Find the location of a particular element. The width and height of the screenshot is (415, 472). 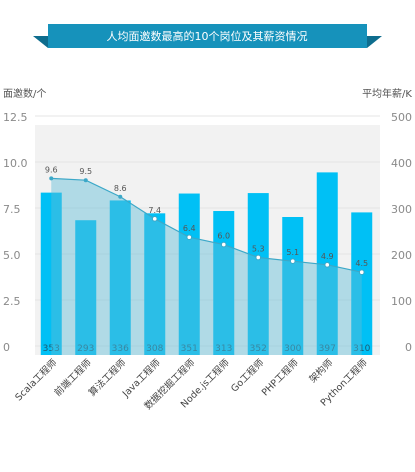

right-tick-label: 400 is located at coordinates (401, 163).